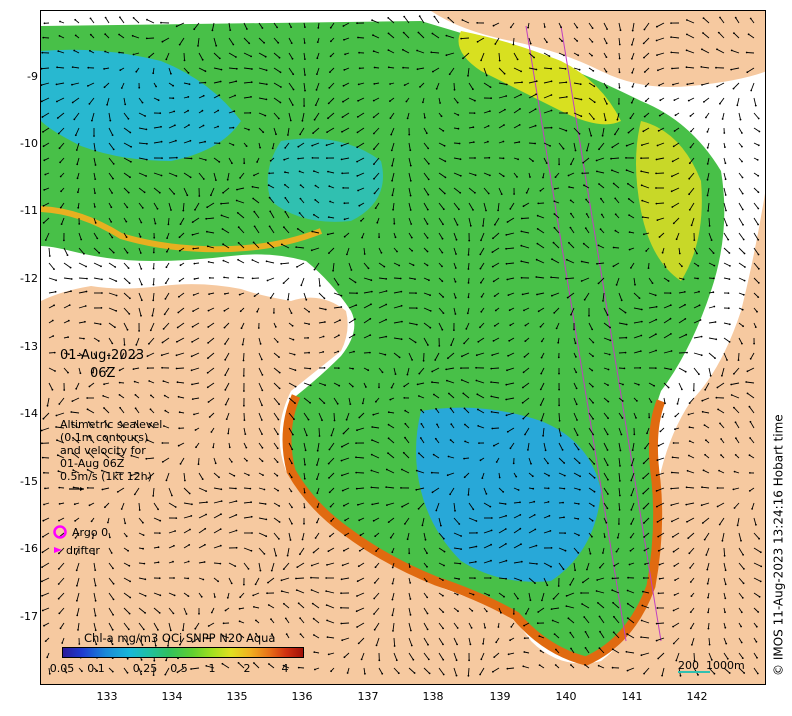 This screenshot has height=716, width=792. Describe the element at coordinates (141, 105) in the screenshot. I see `low-chl-northwest` at that location.